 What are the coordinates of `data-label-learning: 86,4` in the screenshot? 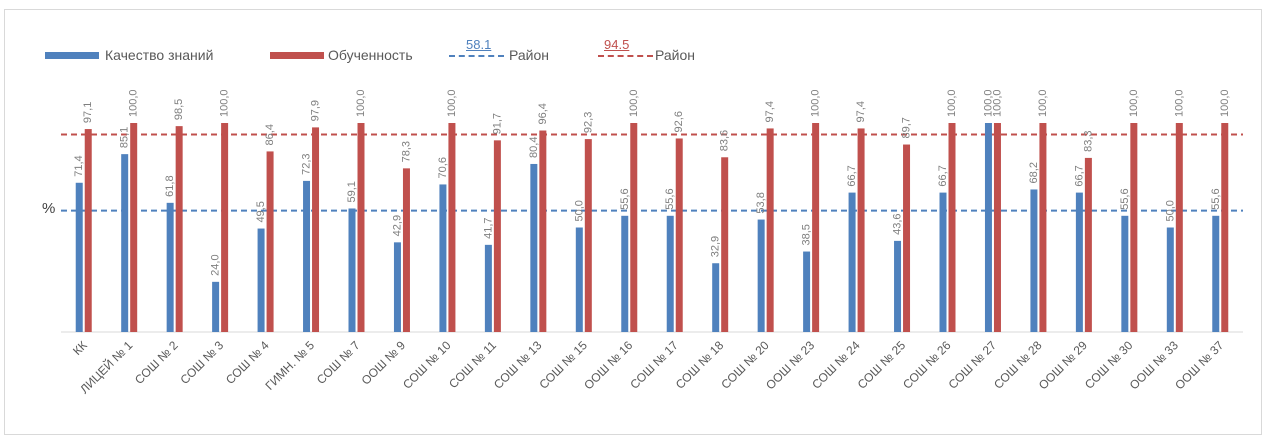 It's located at (270, 134).